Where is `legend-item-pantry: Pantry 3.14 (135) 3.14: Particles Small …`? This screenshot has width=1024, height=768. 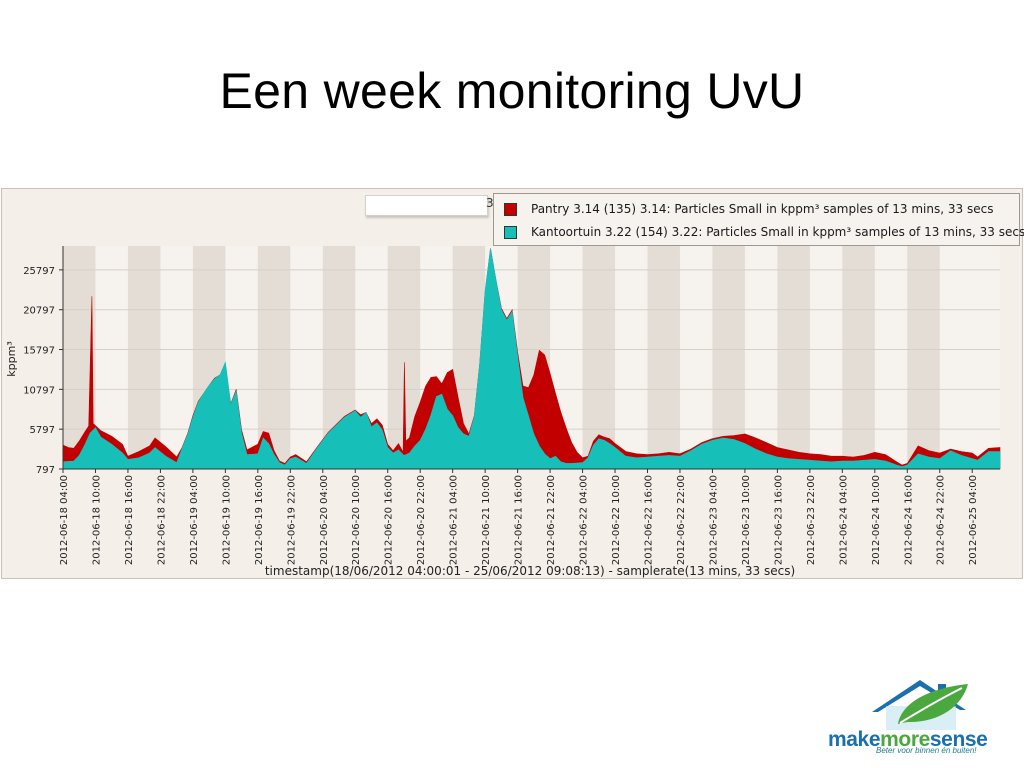 legend-item-pantry: Pantry 3.14 (135) 3.14: Particles Small … is located at coordinates (748, 209).